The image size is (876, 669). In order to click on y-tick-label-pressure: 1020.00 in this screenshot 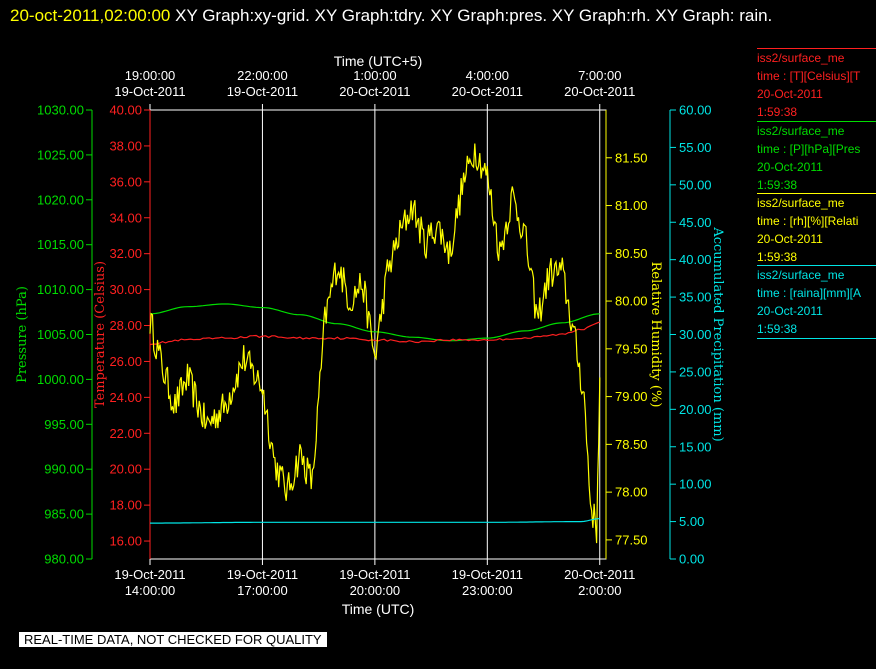, I will do `click(60, 199)`.